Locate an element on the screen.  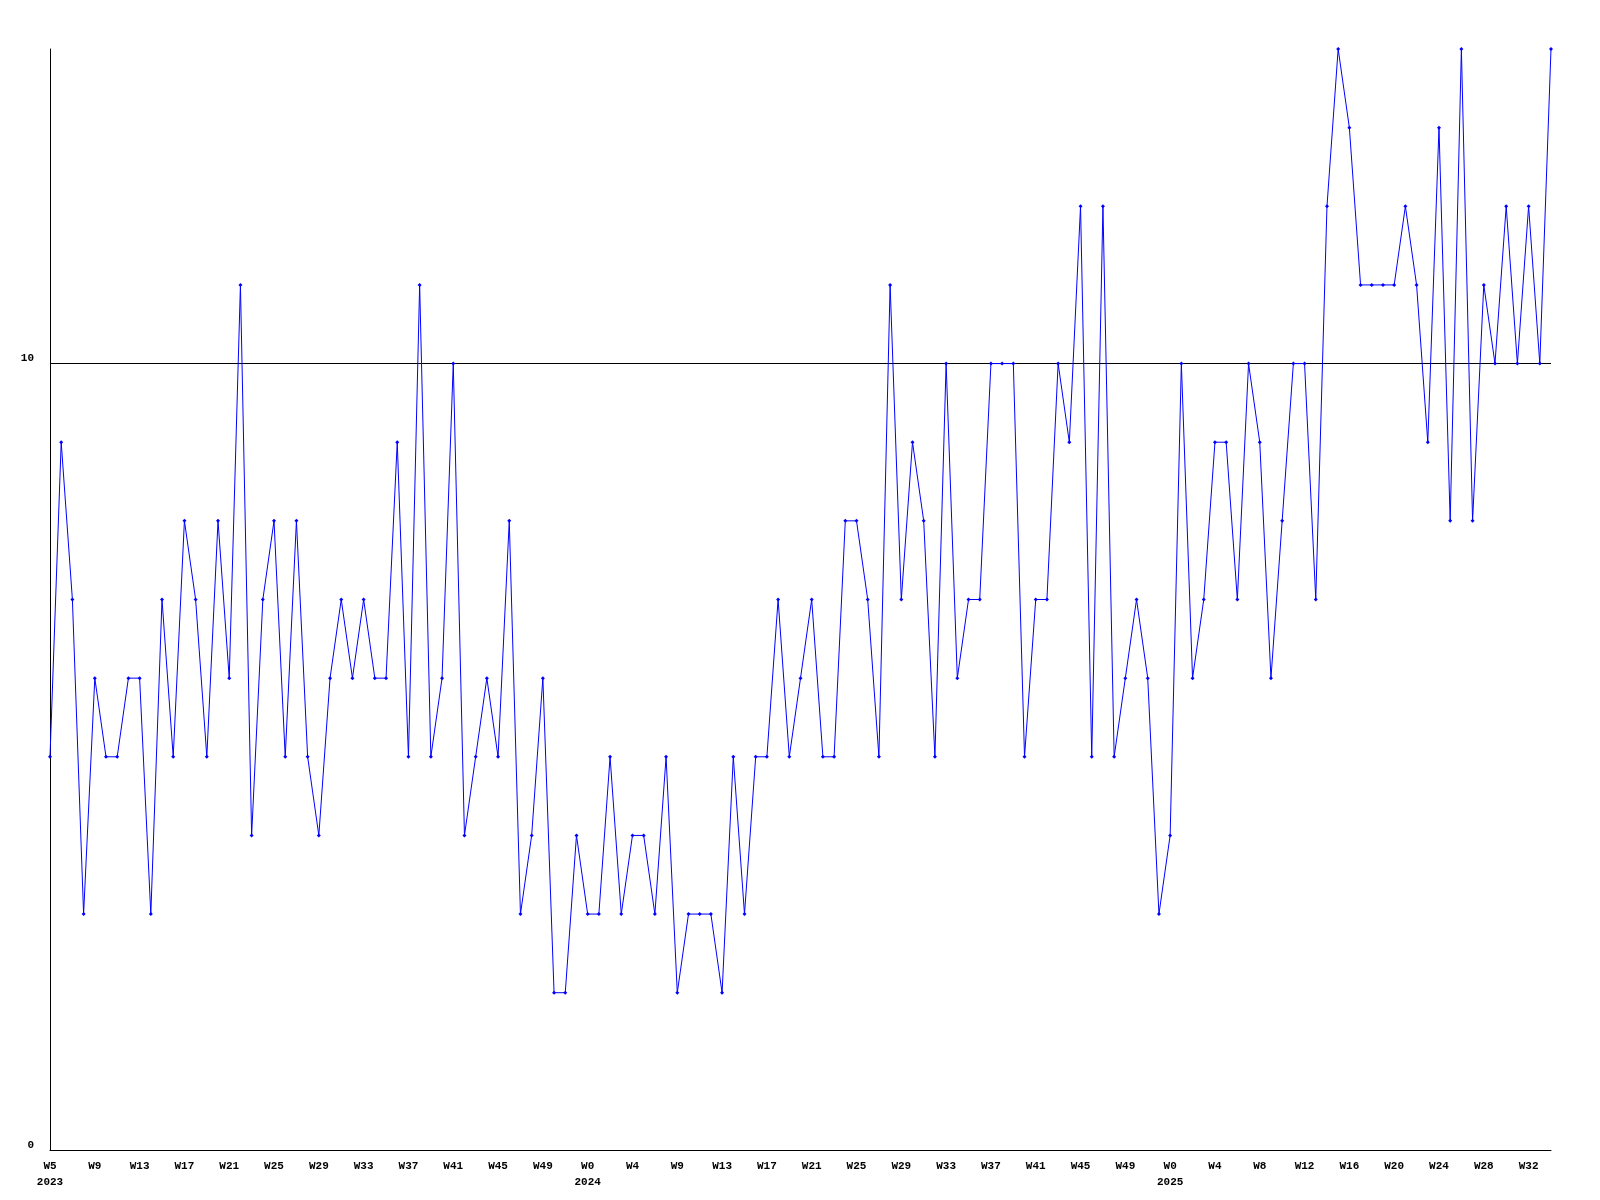
x-tick-label: W0 2024 is located at coordinates (588, 1174).